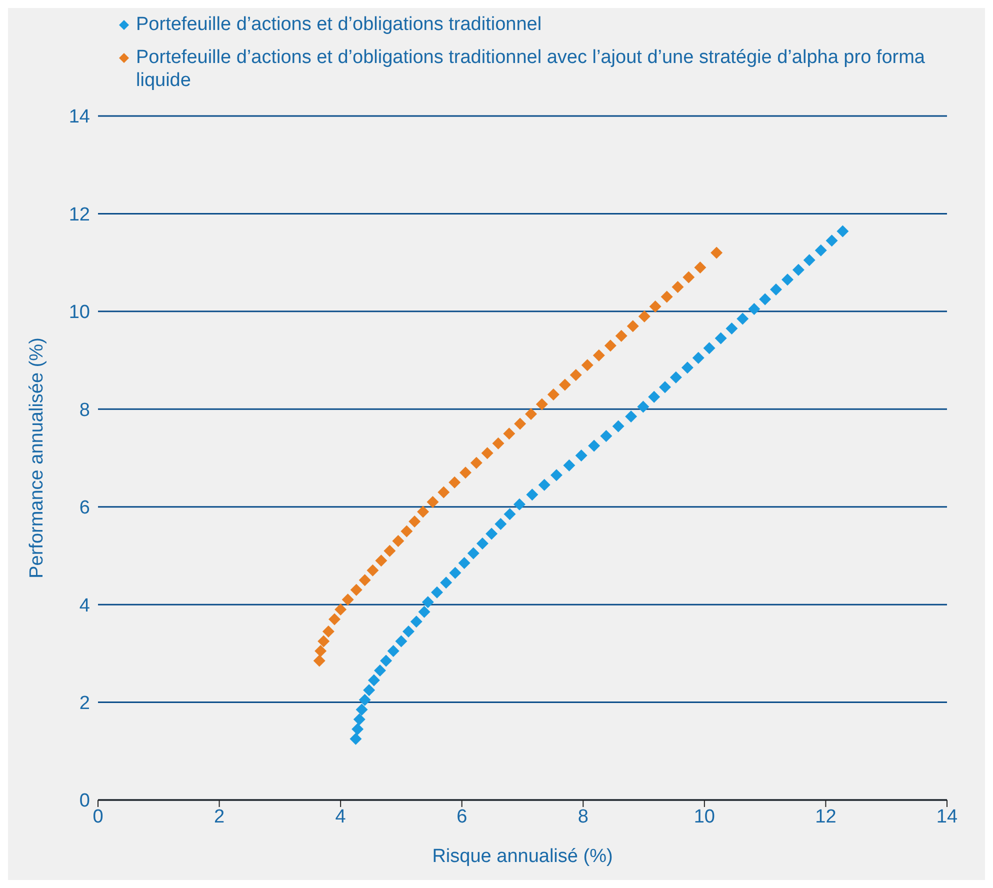  What do you see at coordinates (340, 817) in the screenshot?
I see `x-tick-label: 4` at bounding box center [340, 817].